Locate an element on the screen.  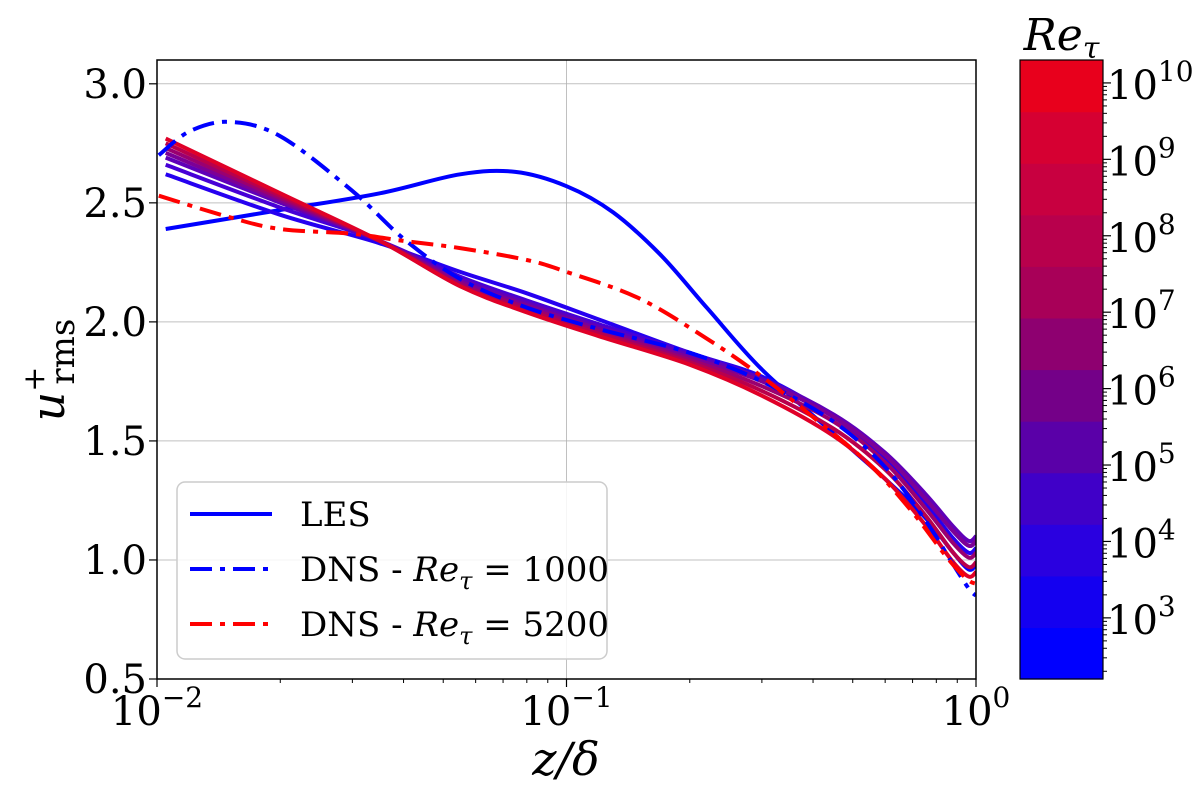
y-tick-label: 1.0 is located at coordinates (115, 561).